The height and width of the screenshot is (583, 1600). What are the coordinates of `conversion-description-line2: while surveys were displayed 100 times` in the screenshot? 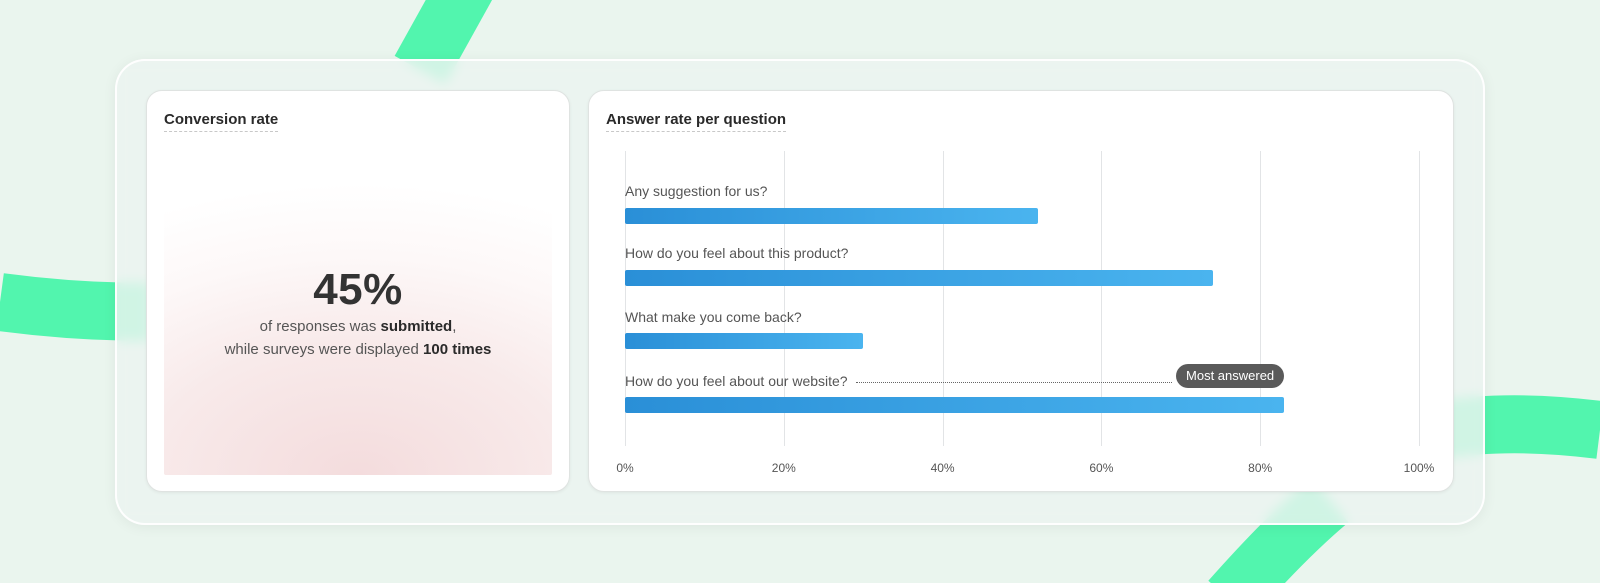 It's located at (358, 349).